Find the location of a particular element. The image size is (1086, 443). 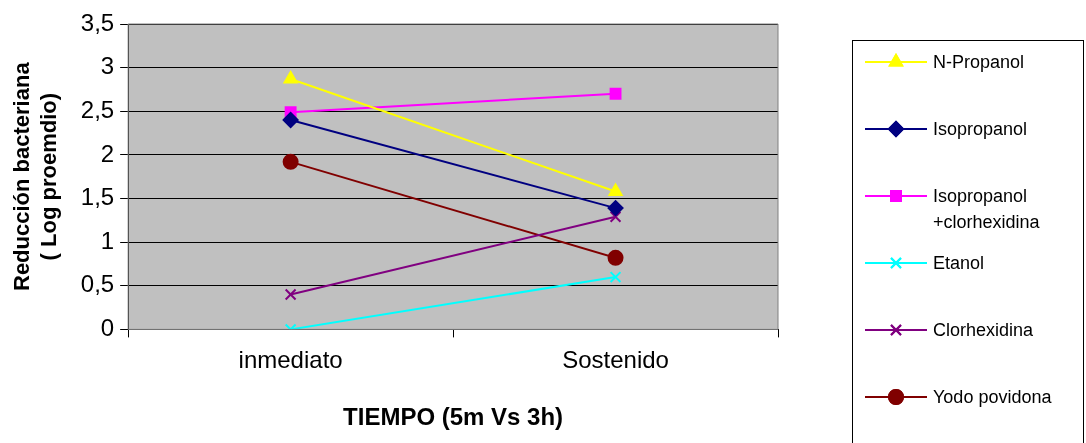

y-tick-label: 2,5 is located at coordinates (97, 109).